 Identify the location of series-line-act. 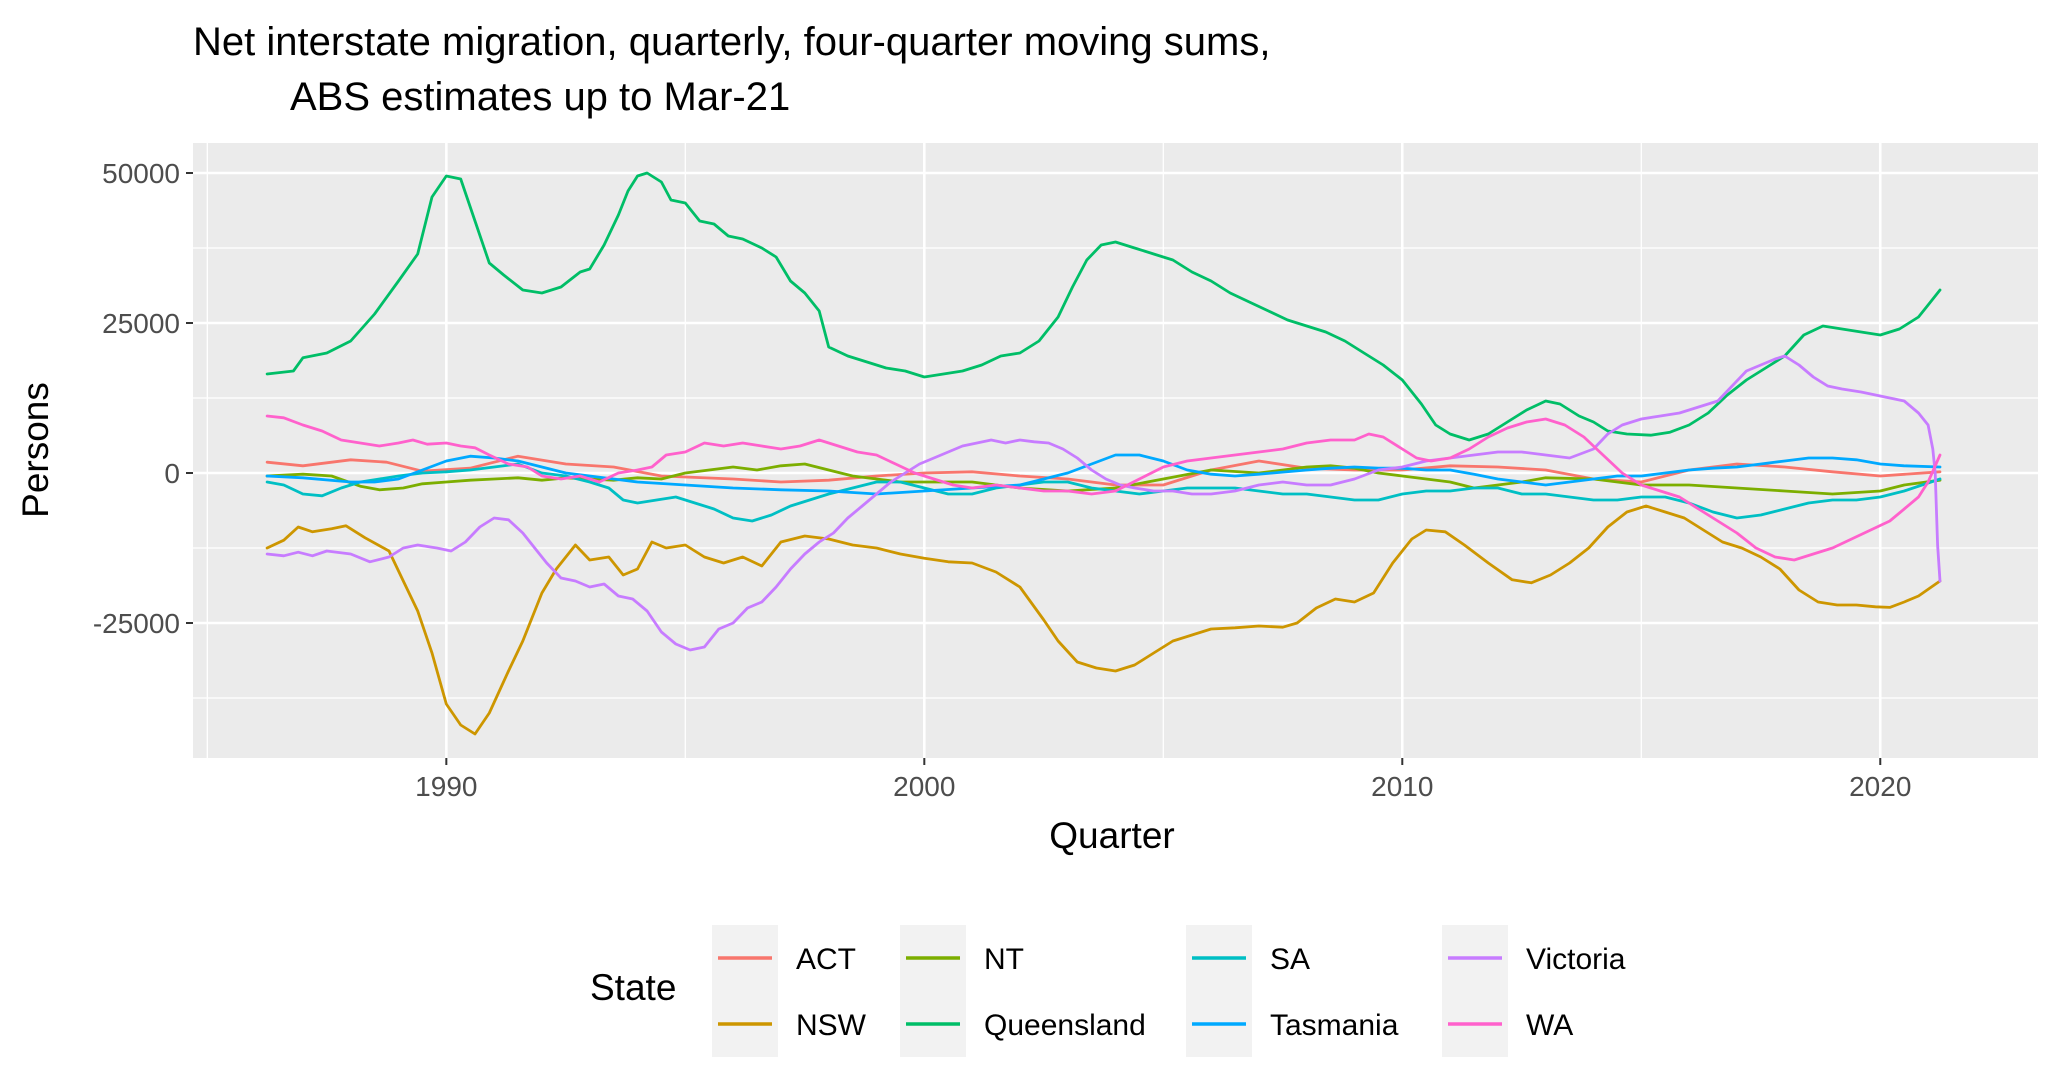
(1103, 470).